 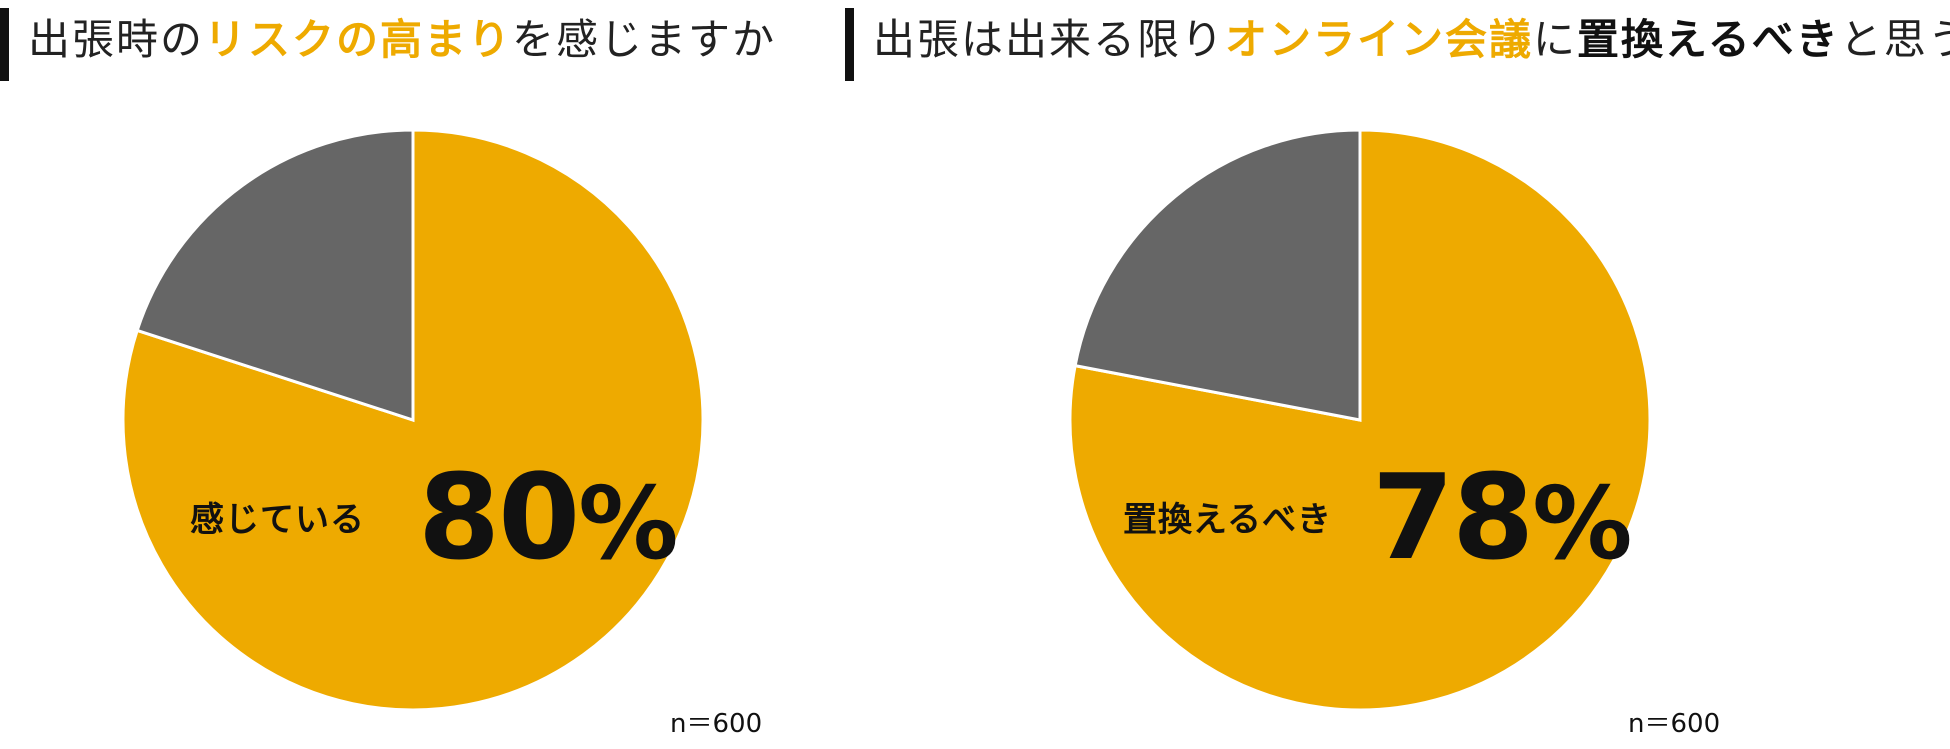 What do you see at coordinates (499, 517) in the screenshot?
I see `slice-value-number: 80` at bounding box center [499, 517].